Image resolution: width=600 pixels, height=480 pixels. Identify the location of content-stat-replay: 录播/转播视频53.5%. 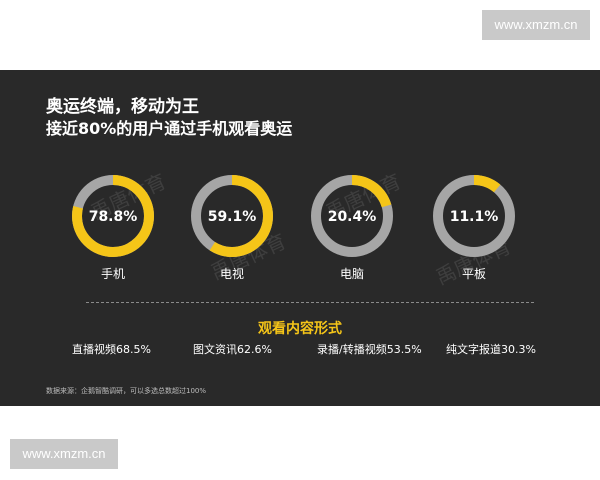
(369, 349).